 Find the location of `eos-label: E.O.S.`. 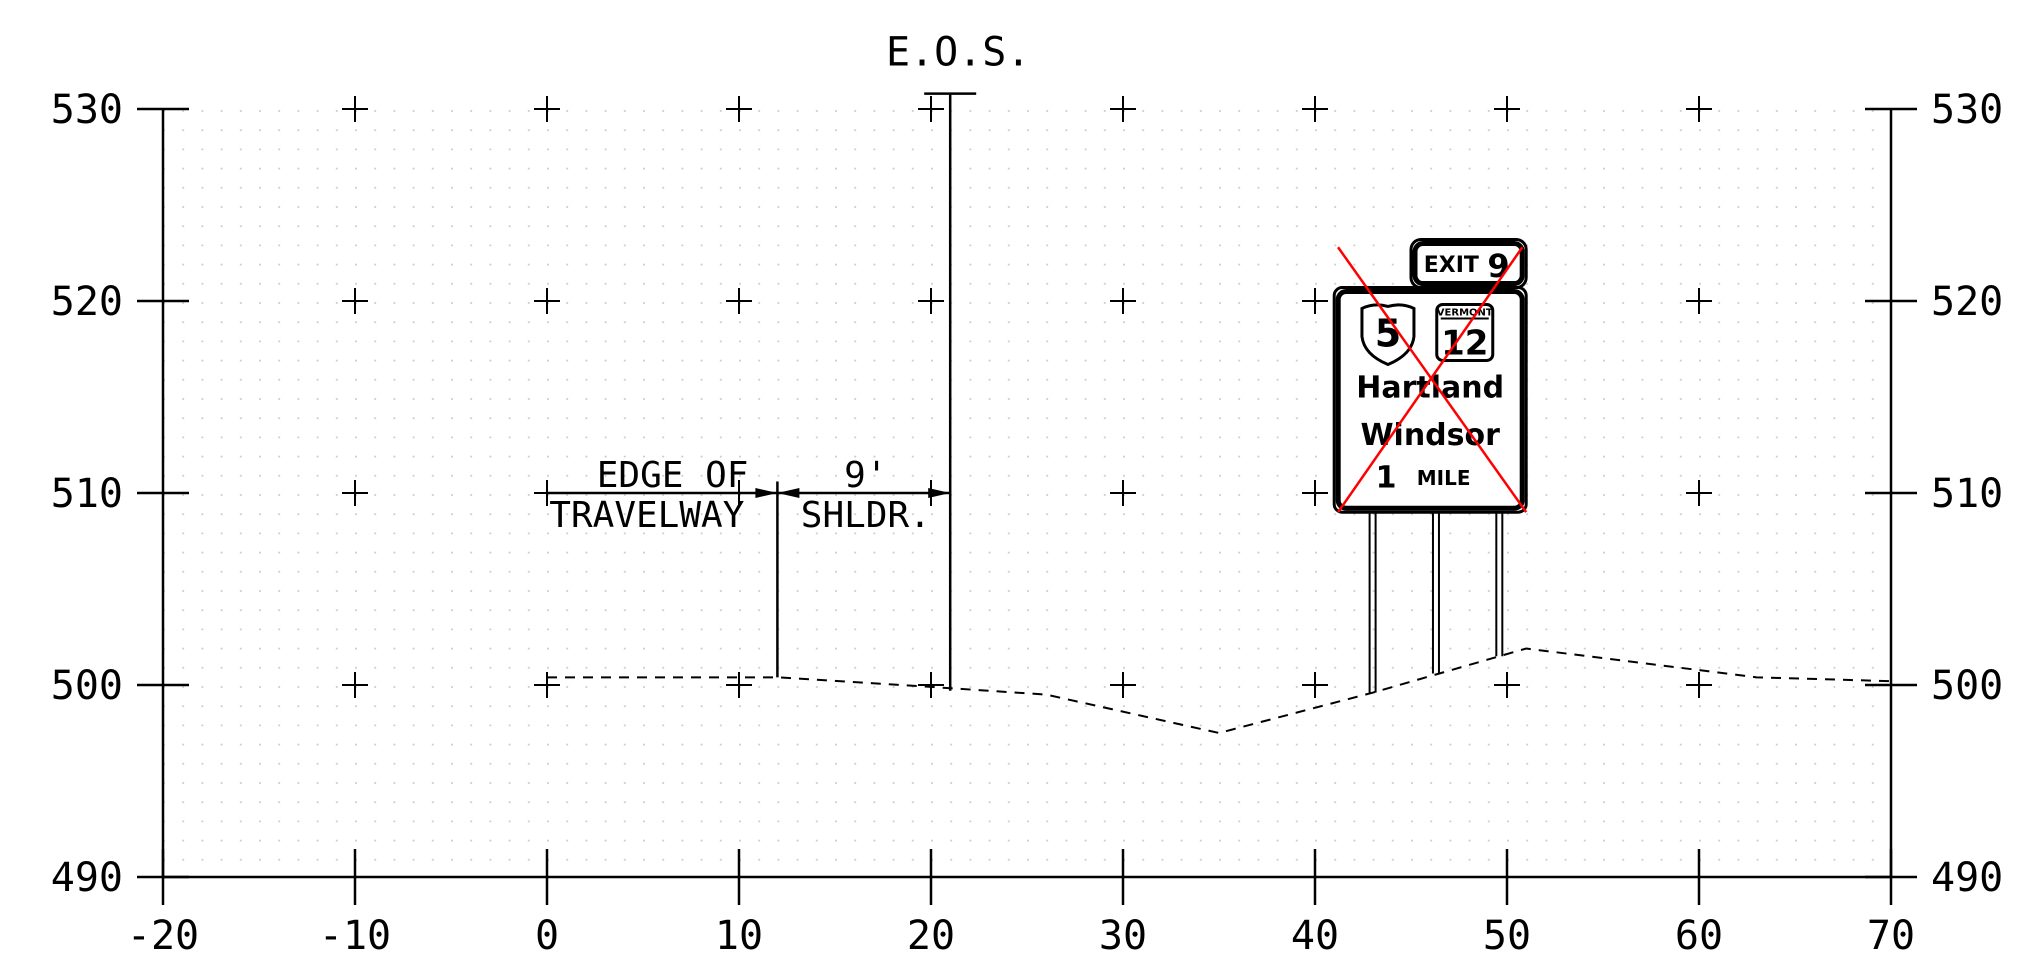

eos-label: E.O.S. is located at coordinates (958, 53).